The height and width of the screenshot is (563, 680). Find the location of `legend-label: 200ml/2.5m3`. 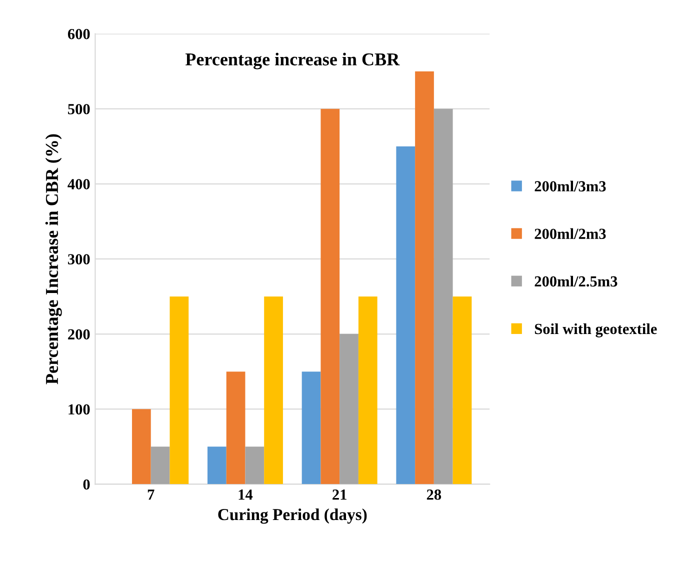

legend-label: 200ml/2.5m3 is located at coordinates (576, 281).